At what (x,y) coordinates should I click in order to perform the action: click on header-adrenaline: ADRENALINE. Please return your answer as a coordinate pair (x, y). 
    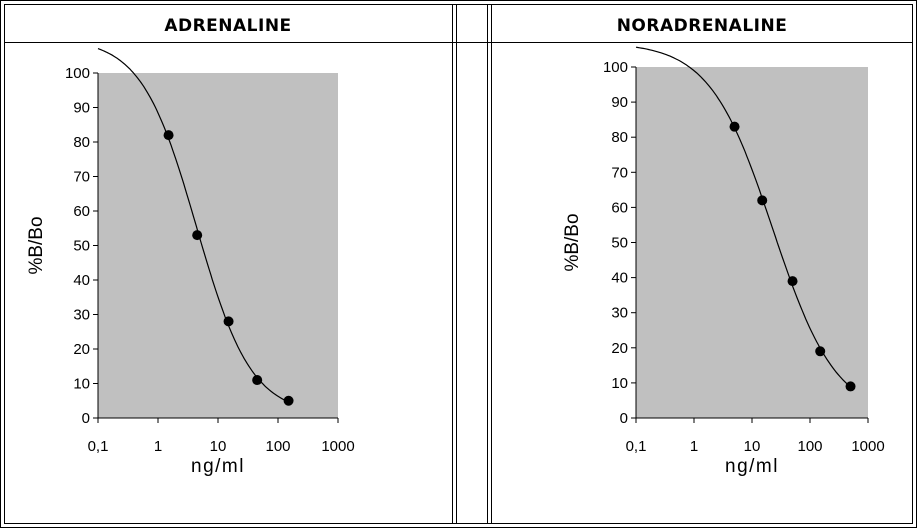
    Looking at the image, I should click on (227, 26).